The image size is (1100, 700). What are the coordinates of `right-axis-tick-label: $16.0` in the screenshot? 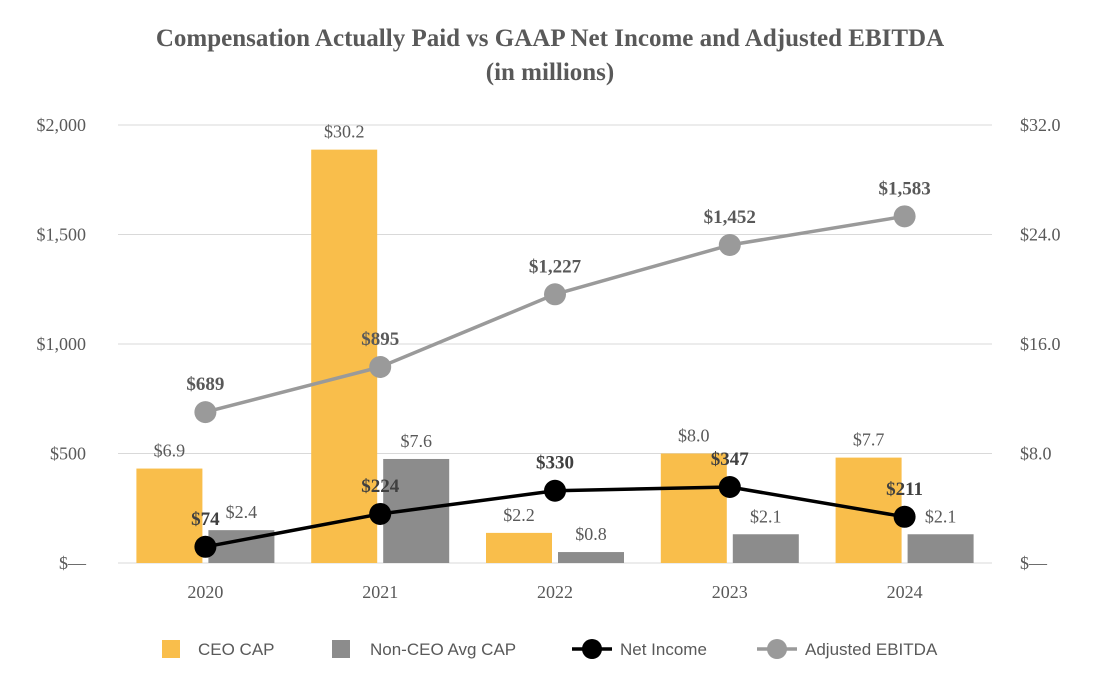 It's located at (1040, 344).